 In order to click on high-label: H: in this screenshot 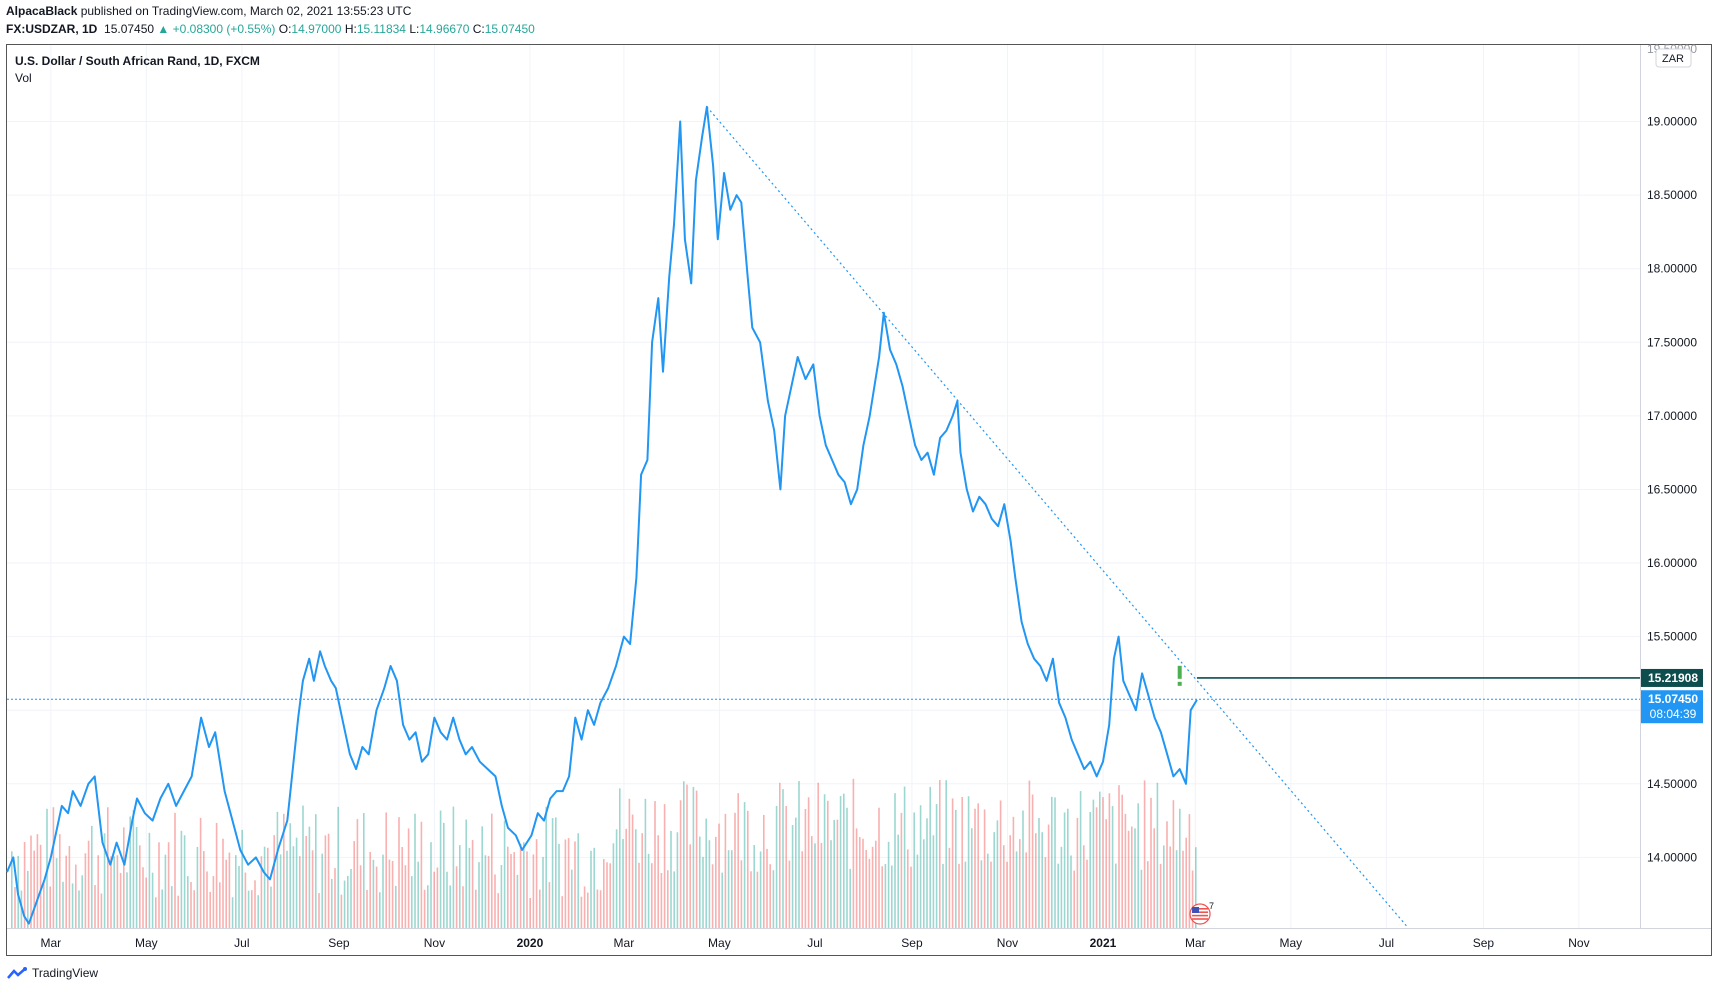, I will do `click(350, 29)`.